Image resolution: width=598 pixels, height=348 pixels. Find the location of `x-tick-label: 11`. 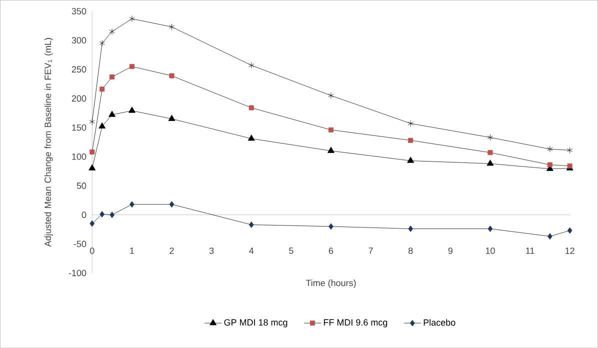

x-tick-label: 11 is located at coordinates (530, 251).